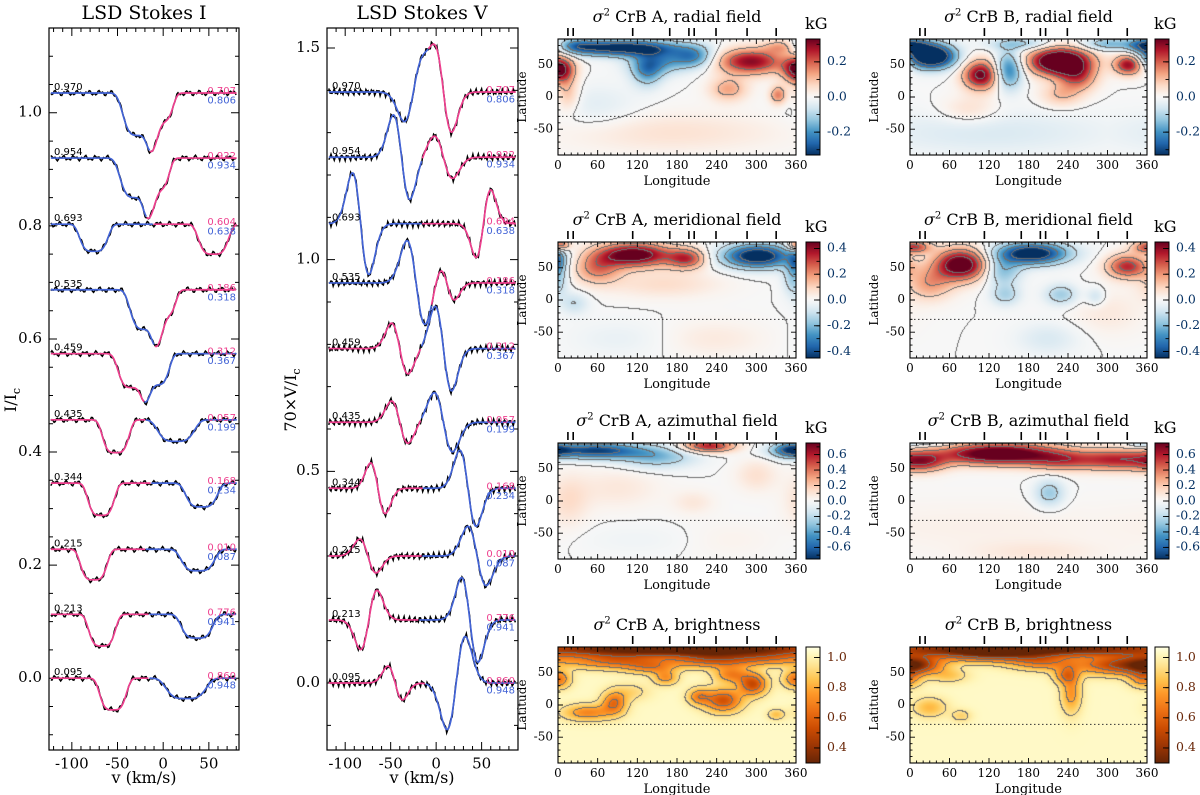 The width and height of the screenshot is (1200, 795). What do you see at coordinates (522, 501) in the screenshot?
I see `map-ylabel-mapA-azimuthal: Latitude` at bounding box center [522, 501].